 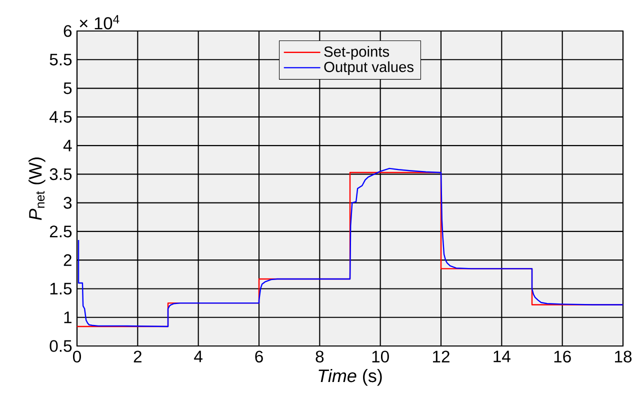 I want to click on text: × 10$^{4}$, so click(x=100, y=22).